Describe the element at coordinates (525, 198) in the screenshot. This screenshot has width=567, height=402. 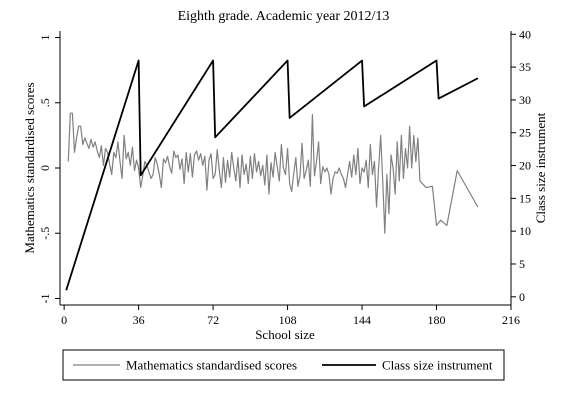
I see `right-y-tick-label: 15` at that location.